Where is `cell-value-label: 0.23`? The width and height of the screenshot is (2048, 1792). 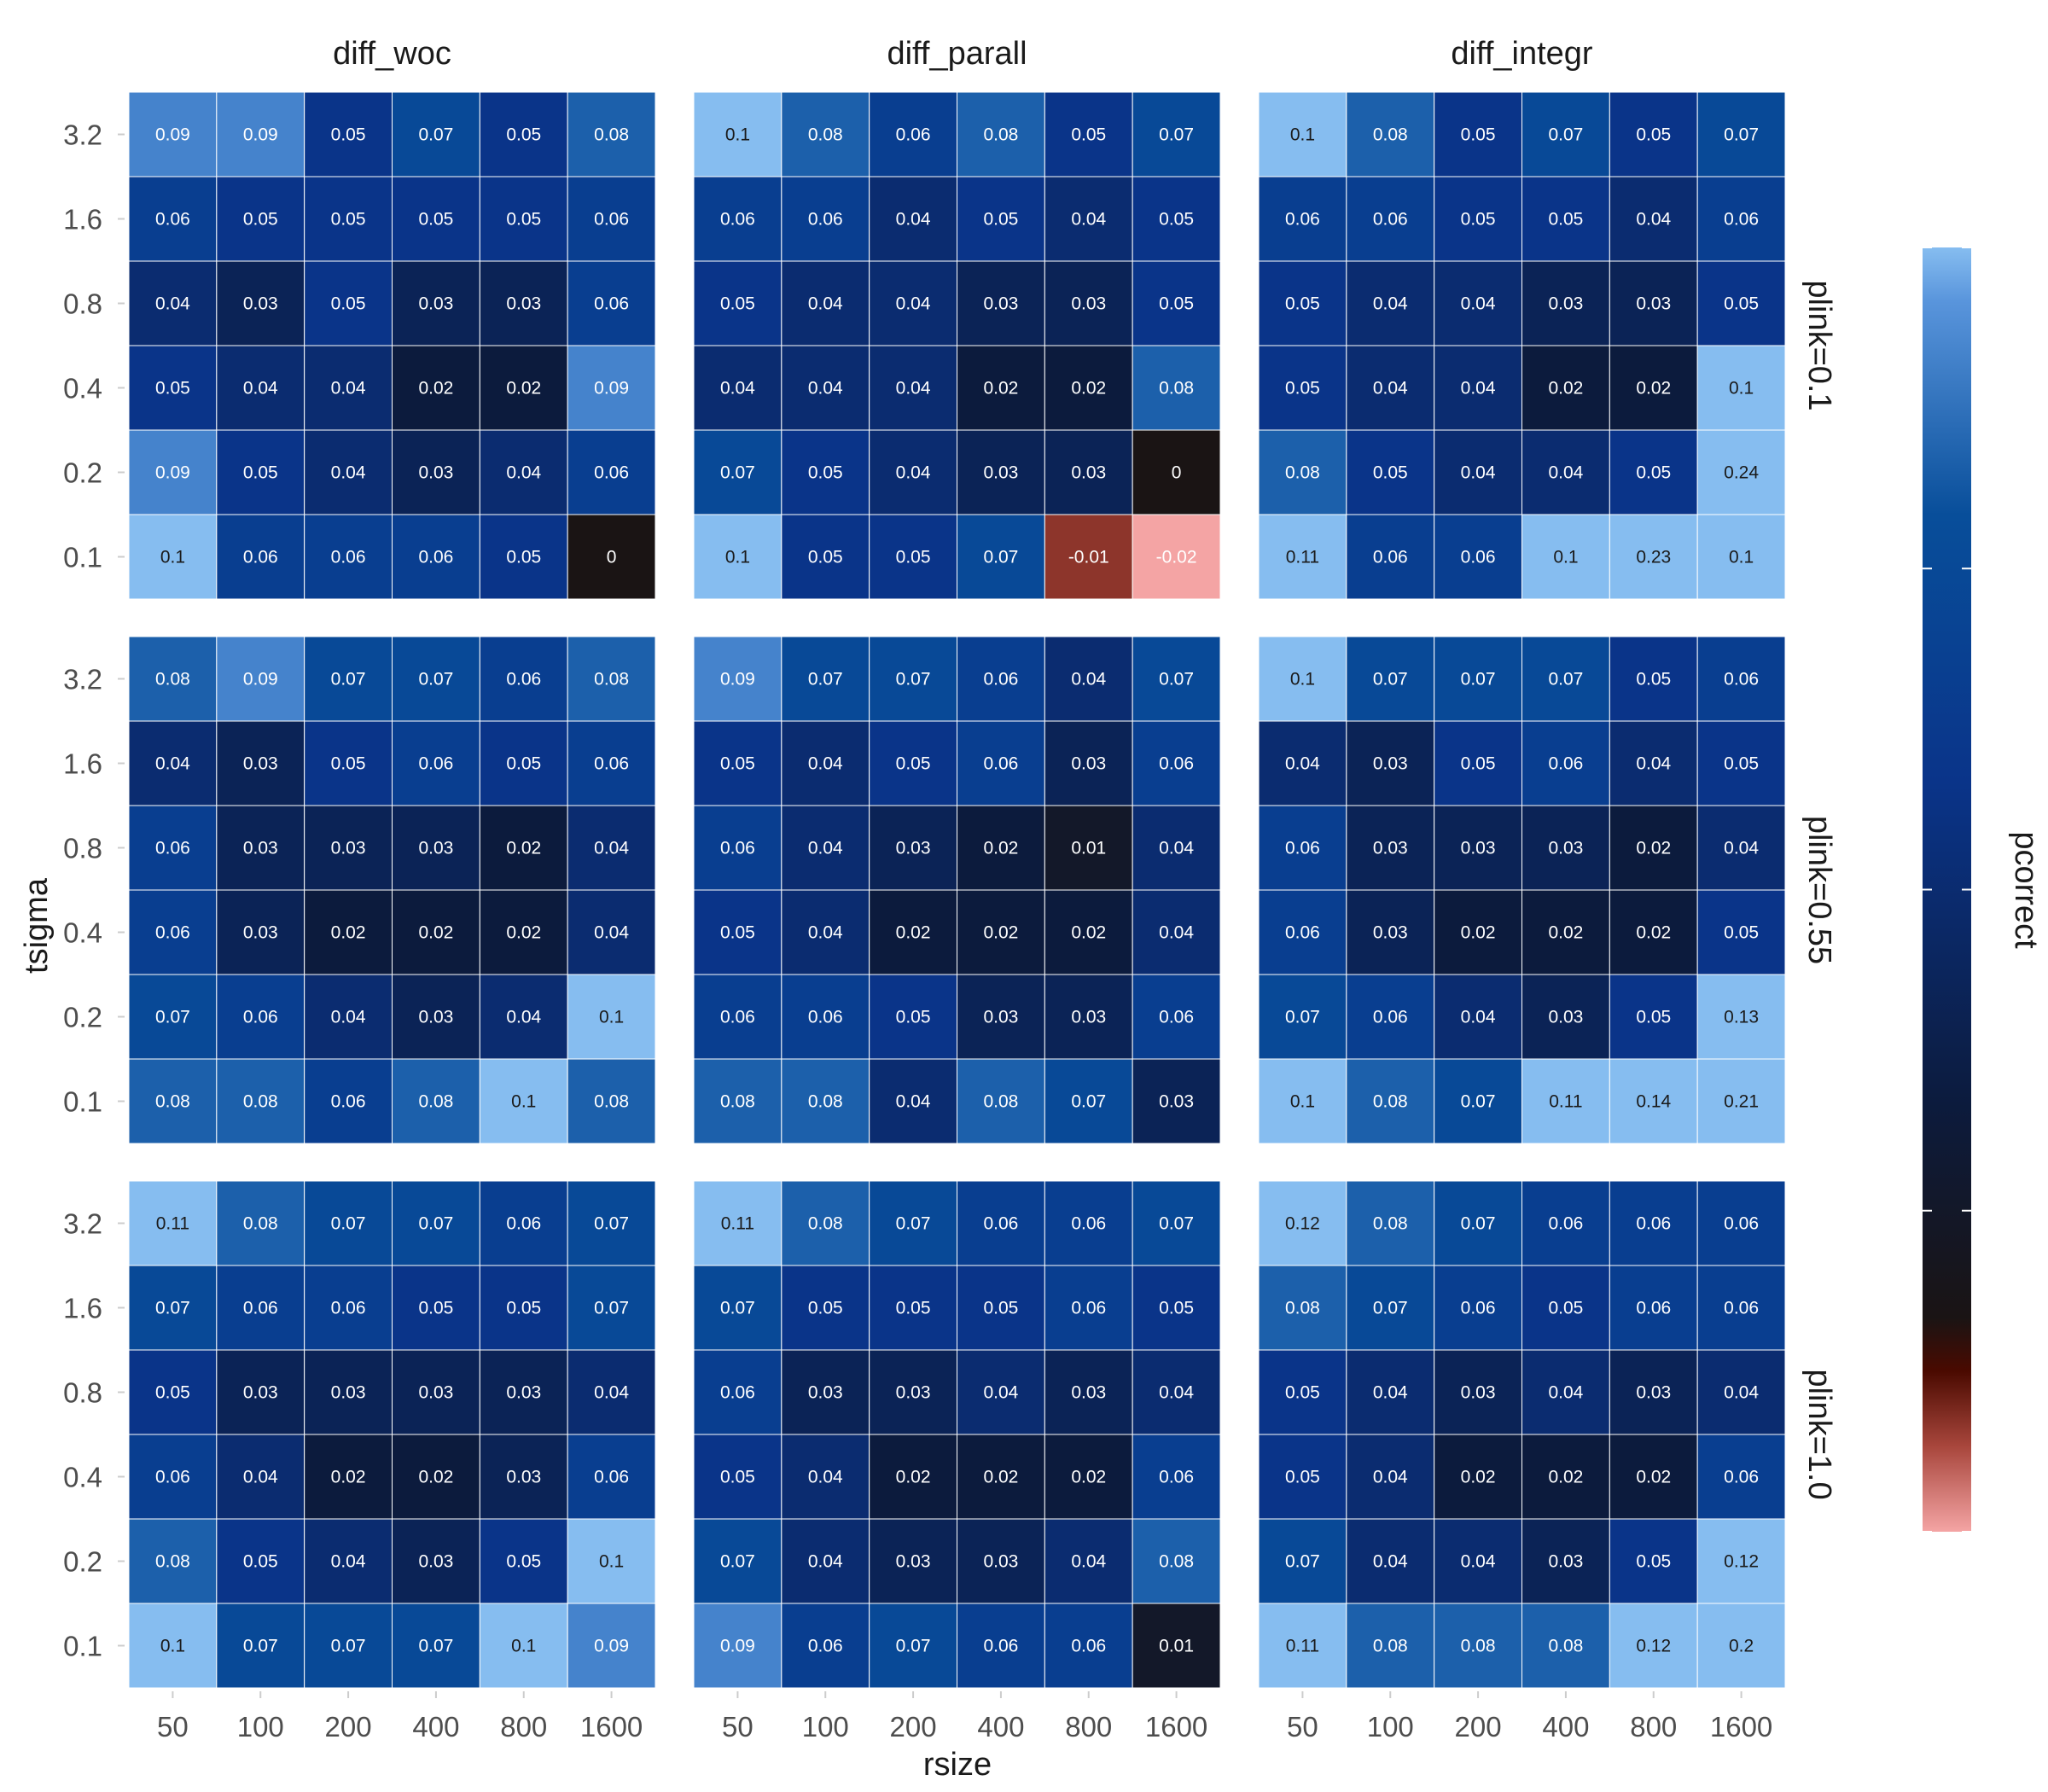 cell-value-label: 0.23 is located at coordinates (1653, 557).